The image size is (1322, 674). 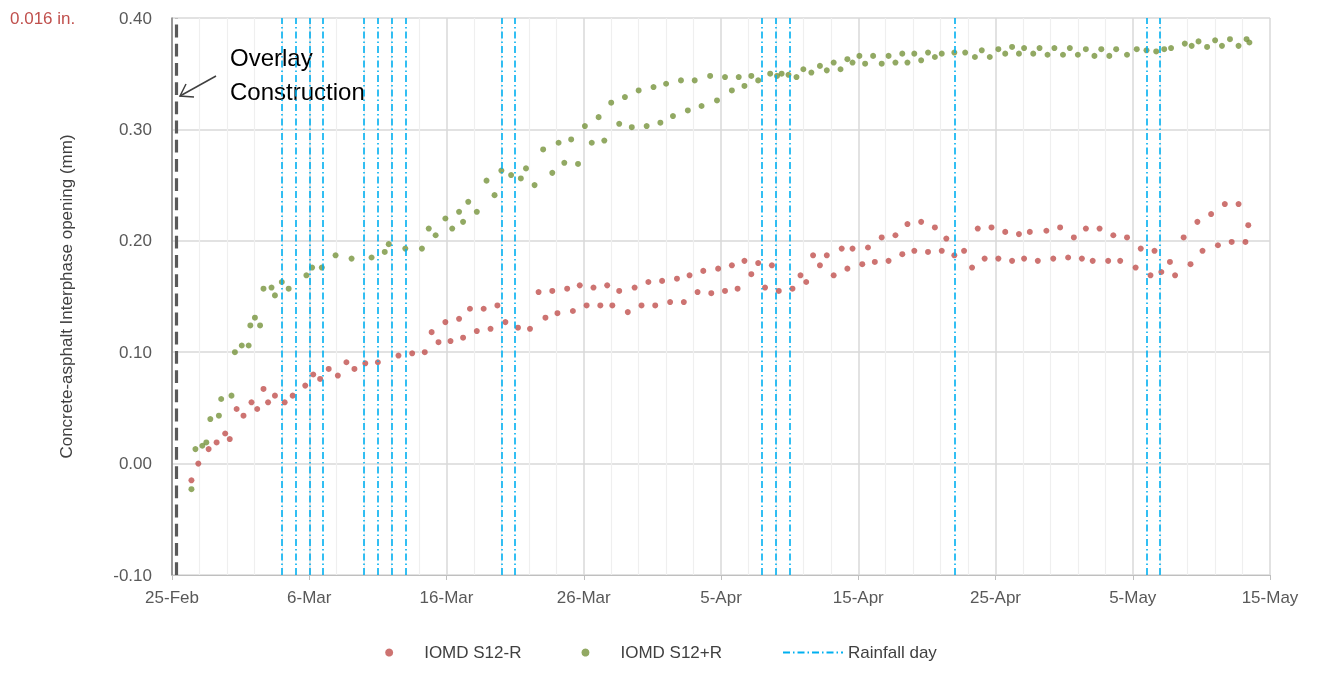 What do you see at coordinates (43, 18) in the screenshot?
I see `text: 0.016 in.` at bounding box center [43, 18].